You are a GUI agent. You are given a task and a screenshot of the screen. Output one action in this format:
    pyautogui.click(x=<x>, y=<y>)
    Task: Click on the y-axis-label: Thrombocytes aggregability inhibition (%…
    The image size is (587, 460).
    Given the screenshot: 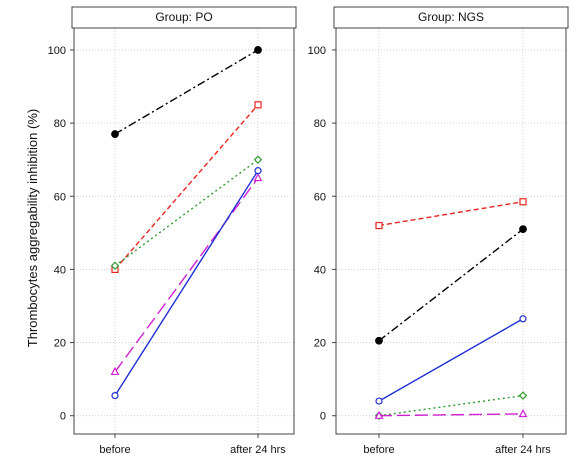 What is the action you would take?
    pyautogui.click(x=32, y=228)
    